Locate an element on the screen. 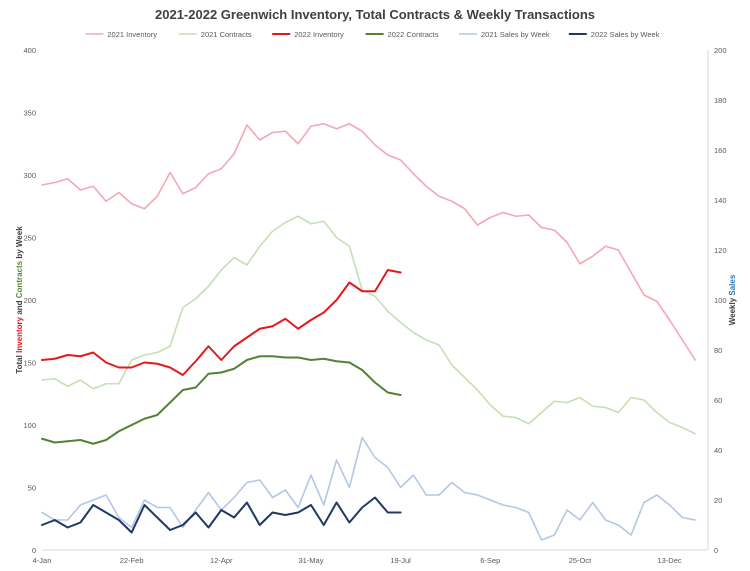 The height and width of the screenshot is (571, 750). right-tick-label: 100 is located at coordinates (720, 300).